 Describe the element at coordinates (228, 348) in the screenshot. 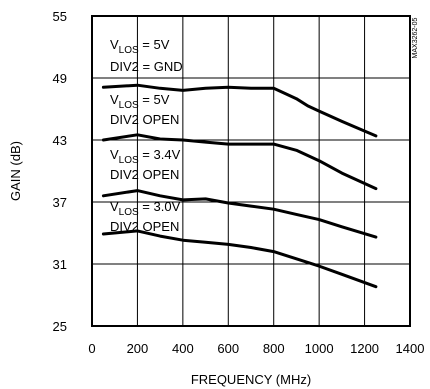

I see `x-tick-label: 600` at that location.